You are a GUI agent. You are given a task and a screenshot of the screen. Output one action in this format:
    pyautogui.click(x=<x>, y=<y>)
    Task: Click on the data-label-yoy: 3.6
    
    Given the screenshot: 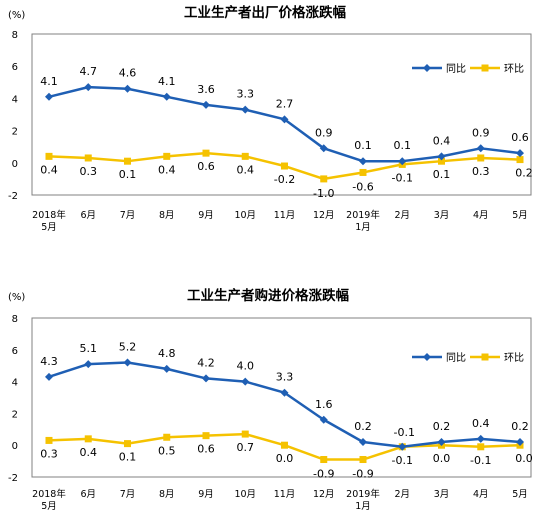 What is the action you would take?
    pyautogui.click(x=206, y=89)
    